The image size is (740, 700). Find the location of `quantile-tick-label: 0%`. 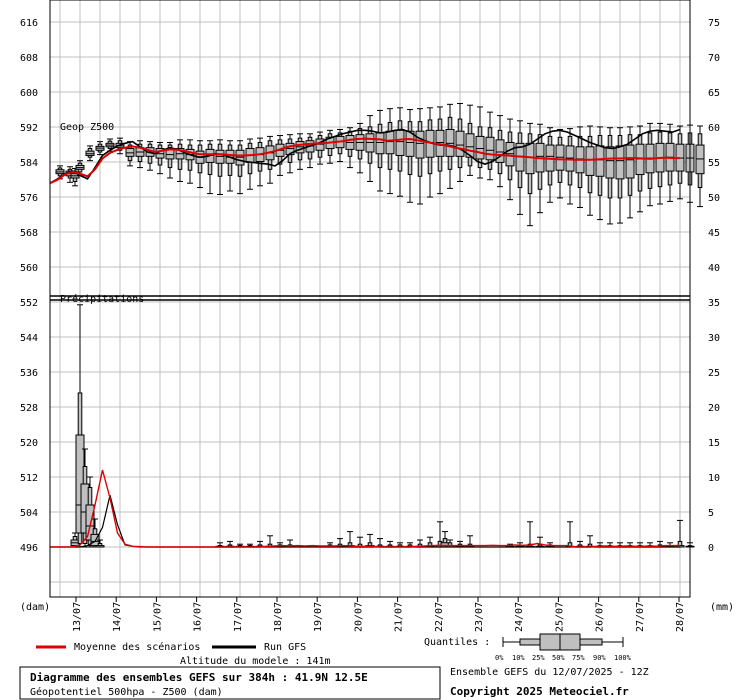

quantile-tick-label: 0% is located at coordinates (499, 658).